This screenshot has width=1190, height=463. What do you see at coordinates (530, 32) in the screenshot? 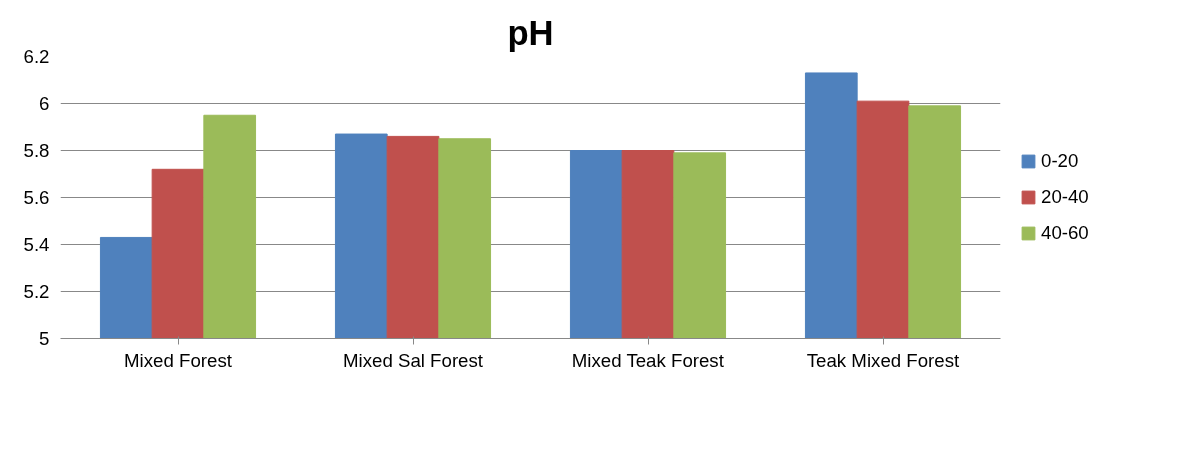
I see `chart-title: pH` at bounding box center [530, 32].